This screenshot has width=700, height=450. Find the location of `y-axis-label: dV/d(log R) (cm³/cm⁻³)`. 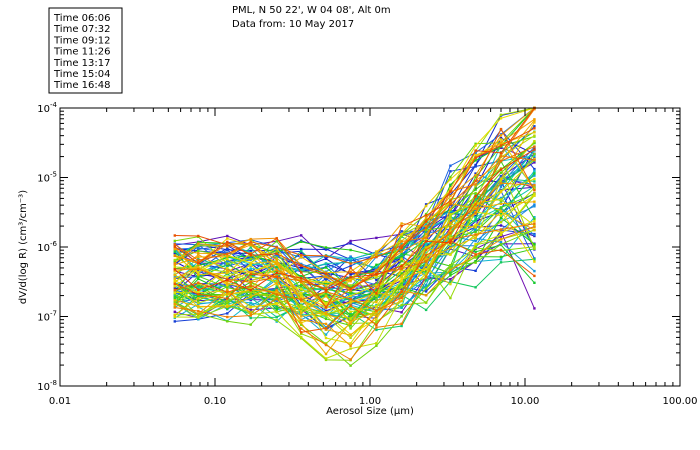

y-axis-label: dV/d(log R) (cm³/cm⁻³) is located at coordinates (23, 247).